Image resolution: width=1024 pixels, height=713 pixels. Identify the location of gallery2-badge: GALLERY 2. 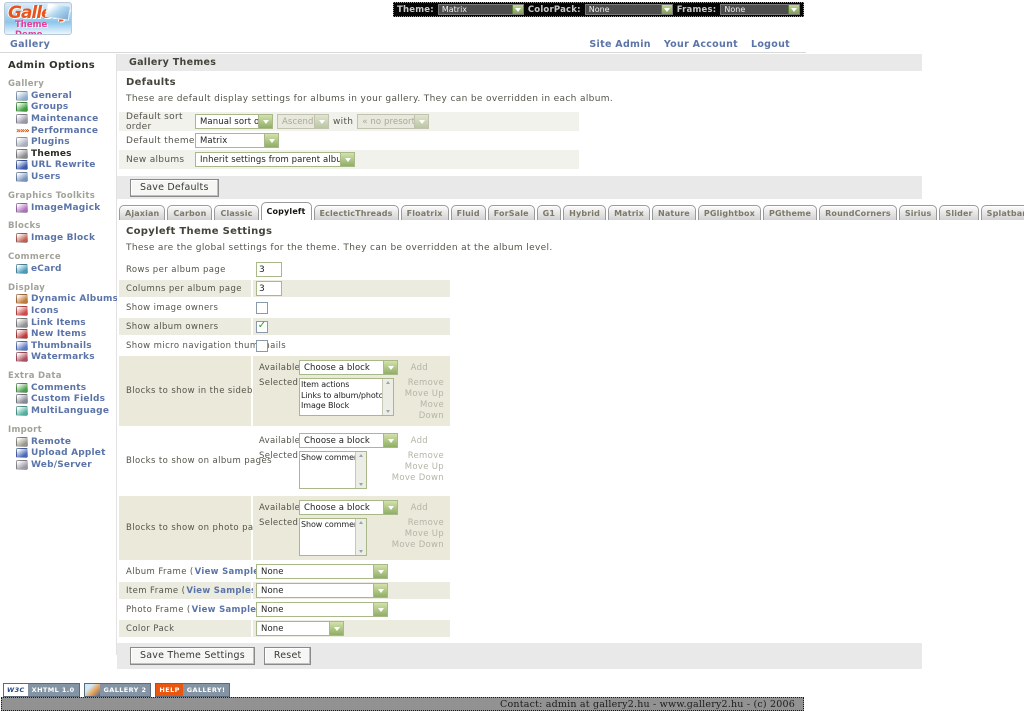
(117, 690).